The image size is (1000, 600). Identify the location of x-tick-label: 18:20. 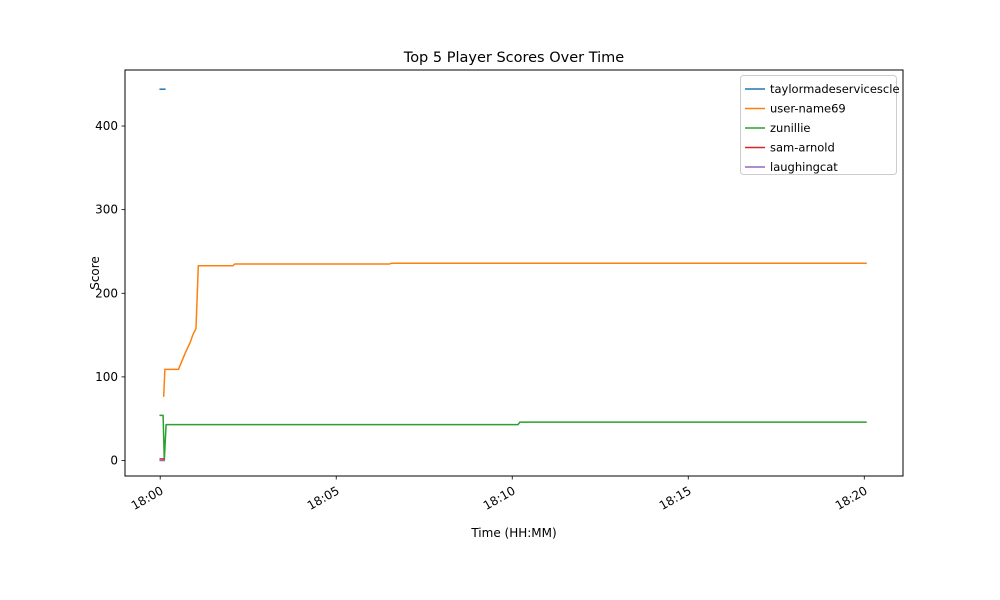
(851, 497).